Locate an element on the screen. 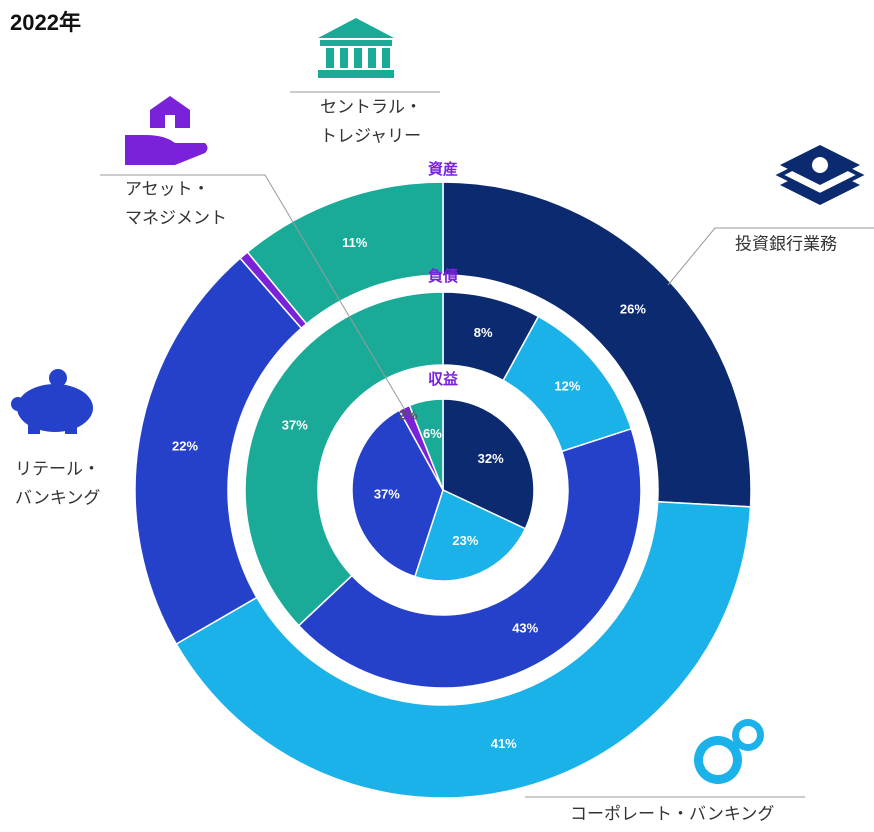  category-label: セントラル・ is located at coordinates (371, 106).